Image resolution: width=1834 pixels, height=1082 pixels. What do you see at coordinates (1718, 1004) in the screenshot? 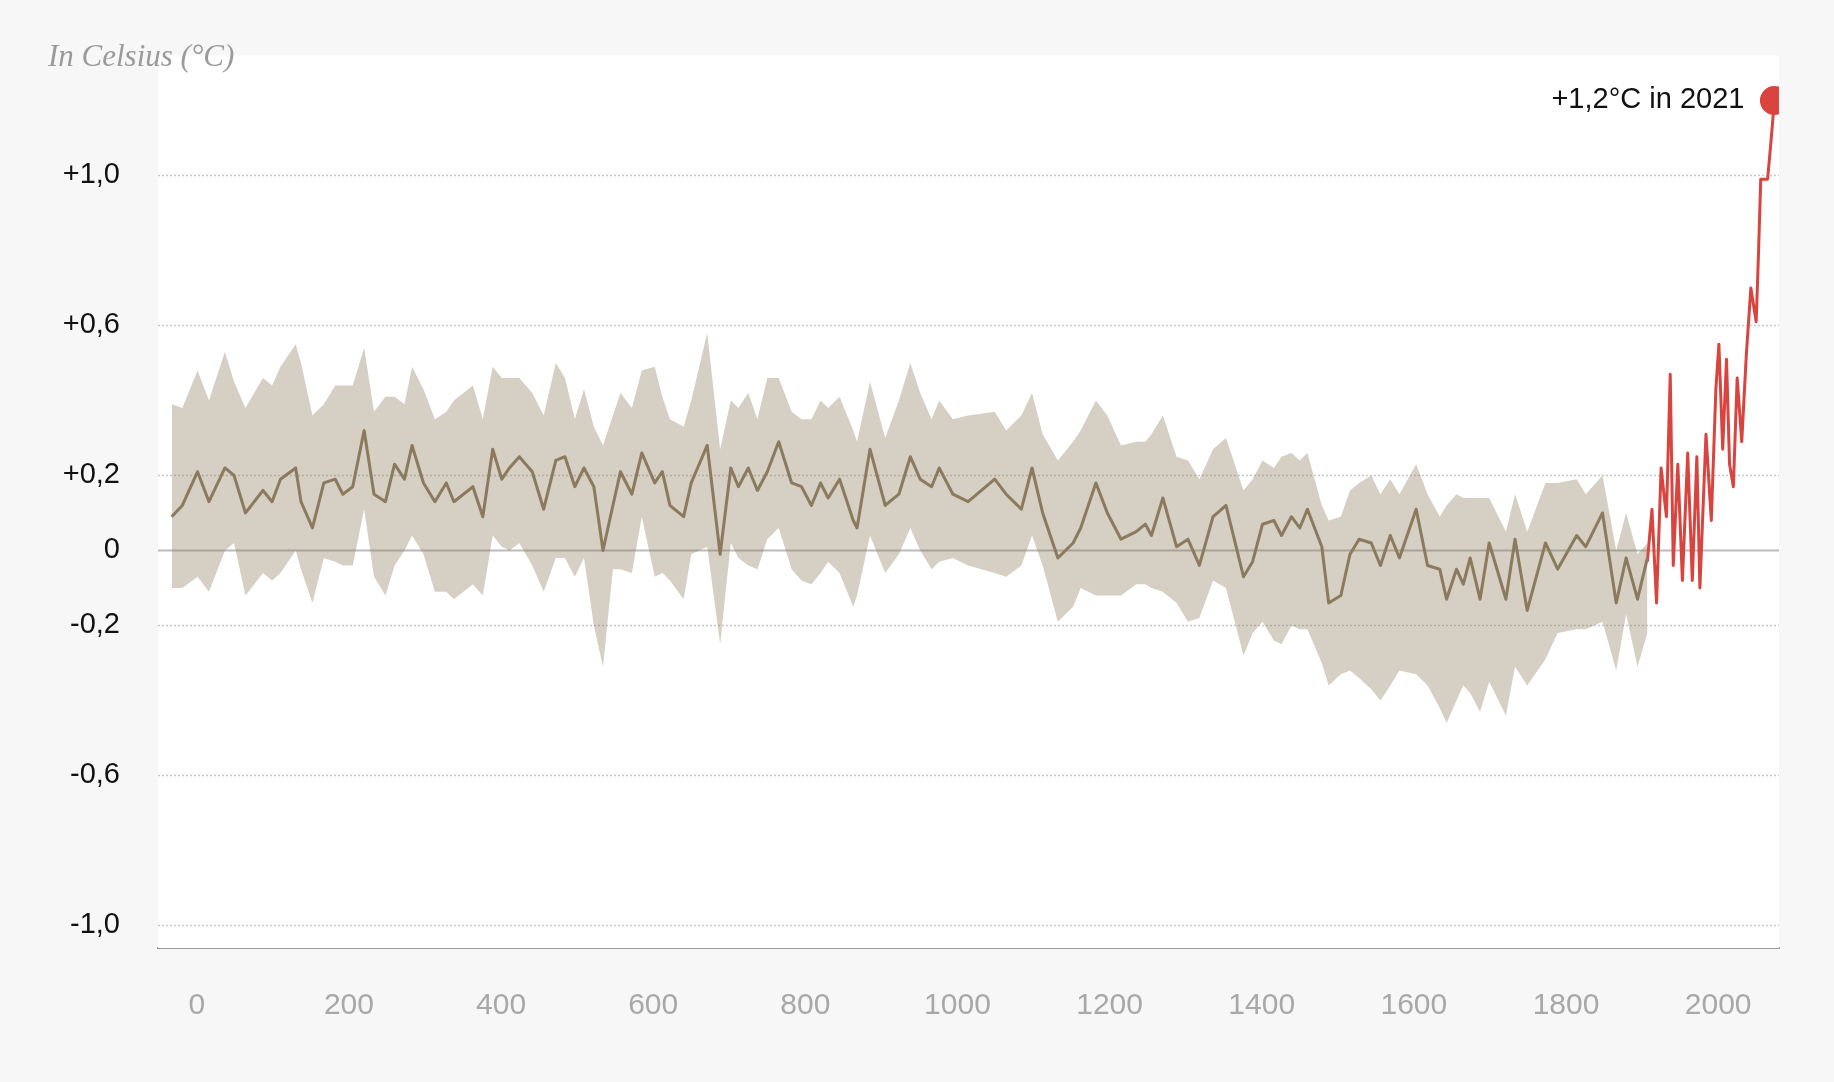
I see `x-tick-label: 2000` at bounding box center [1718, 1004].